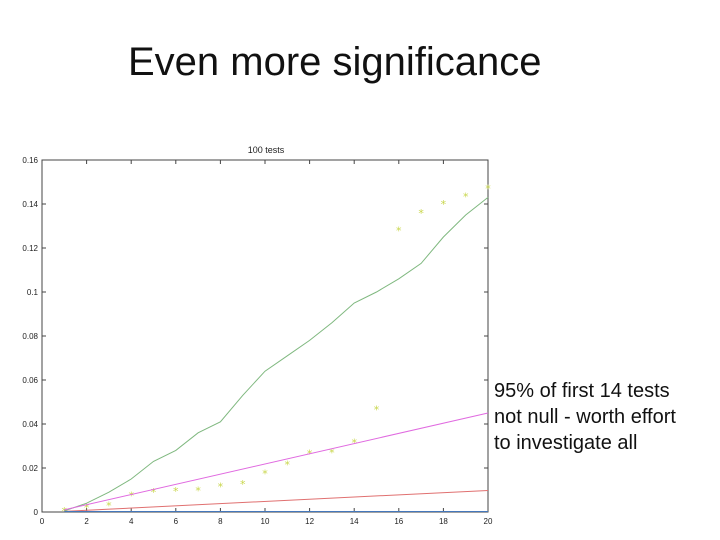 This screenshot has height=540, width=720. Describe the element at coordinates (86, 521) in the screenshot. I see `x-tick-label: 2` at that location.